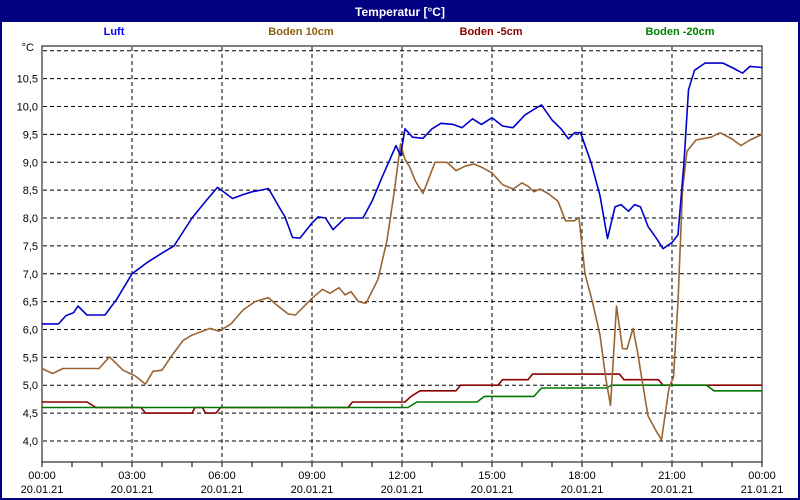 The width and height of the screenshot is (800, 500). I want to click on y-tick-label: 4,0, so click(30, 442).